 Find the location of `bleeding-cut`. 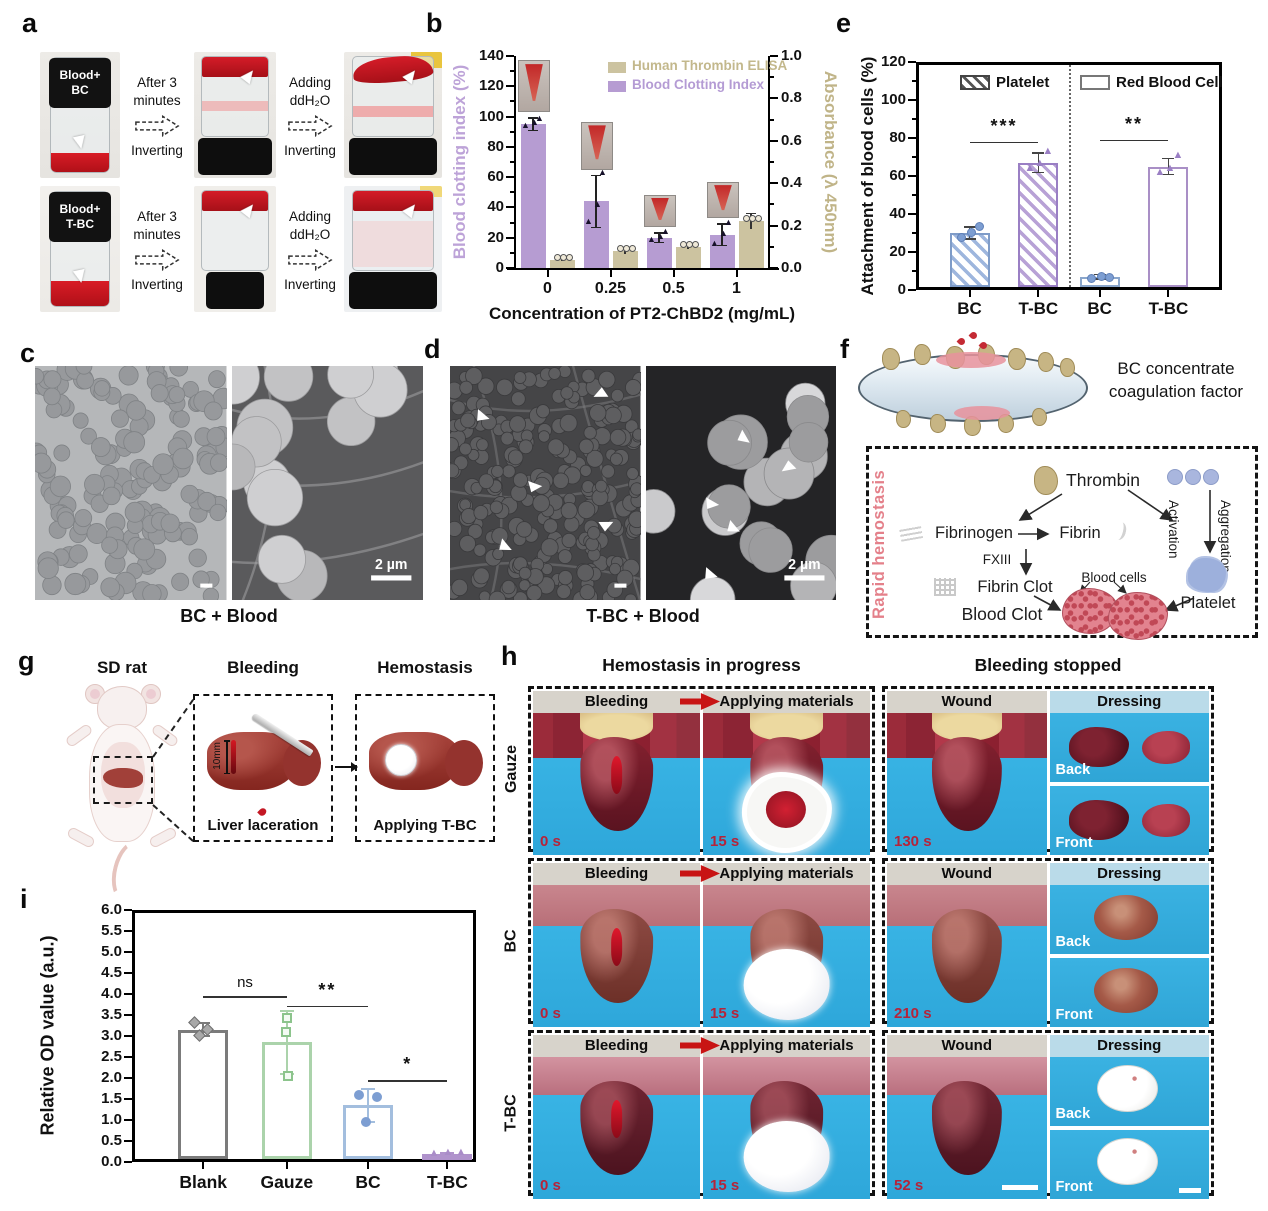

bleeding-cut is located at coordinates (616, 1118).